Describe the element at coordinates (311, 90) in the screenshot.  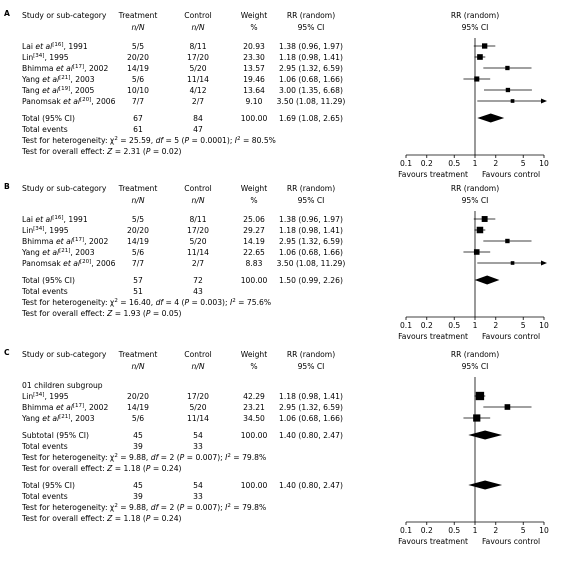
I see `ci-text: 3.00 (1.35, 6.68)` at that location.